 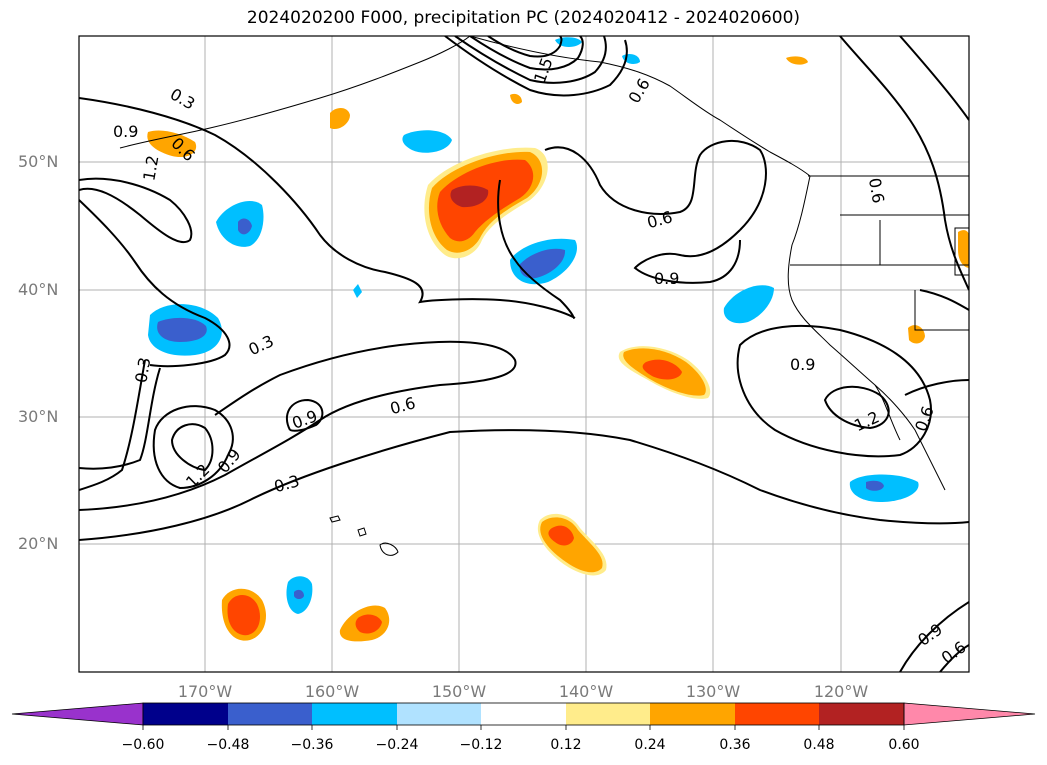 What do you see at coordinates (459, 691) in the screenshot?
I see `lon-label-150w: 150°W` at bounding box center [459, 691].